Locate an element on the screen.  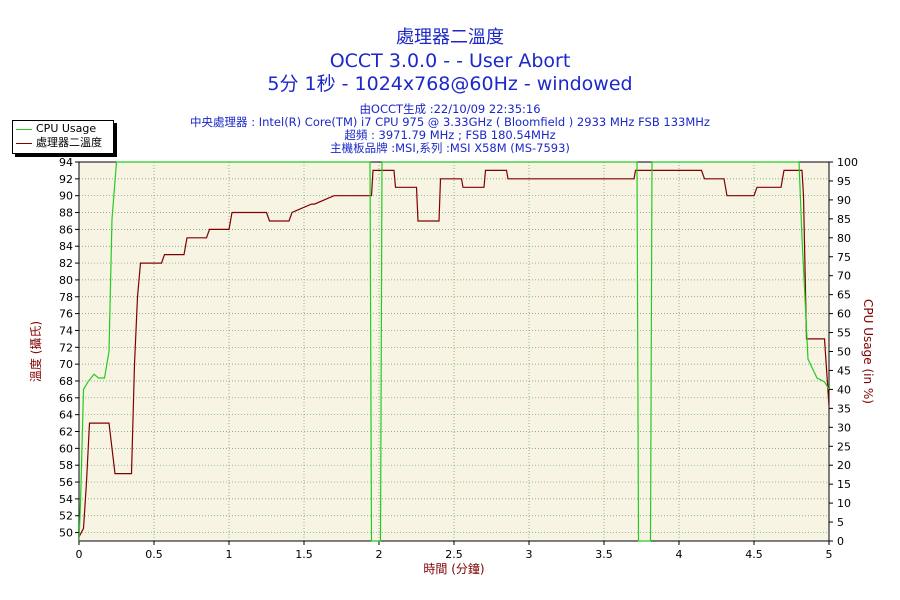
y-tick-label: 74 is located at coordinates (66, 330).